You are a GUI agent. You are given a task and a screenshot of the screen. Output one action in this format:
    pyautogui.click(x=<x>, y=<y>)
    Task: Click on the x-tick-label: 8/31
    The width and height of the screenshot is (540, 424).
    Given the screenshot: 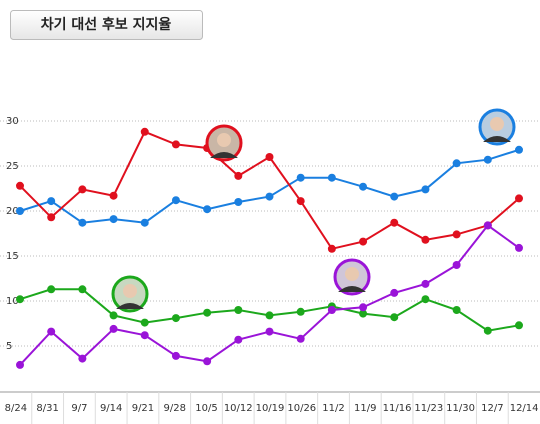 What is the action you would take?
    pyautogui.click(x=47, y=408)
    